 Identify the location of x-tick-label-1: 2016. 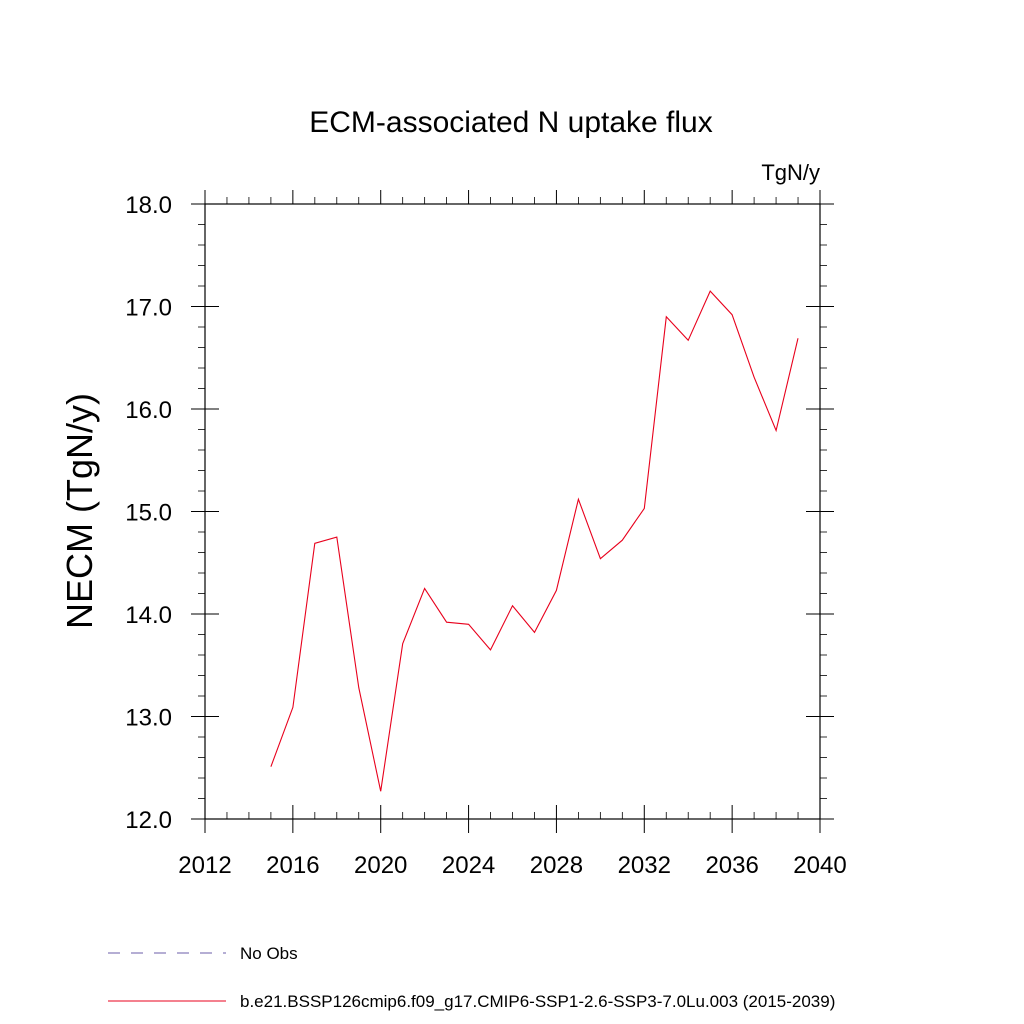
(292, 865).